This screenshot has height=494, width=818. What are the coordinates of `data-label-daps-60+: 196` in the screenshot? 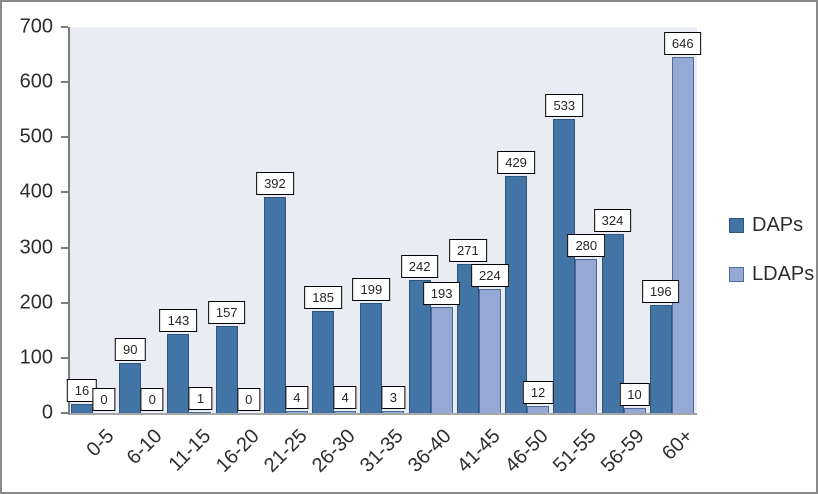 It's located at (660, 291).